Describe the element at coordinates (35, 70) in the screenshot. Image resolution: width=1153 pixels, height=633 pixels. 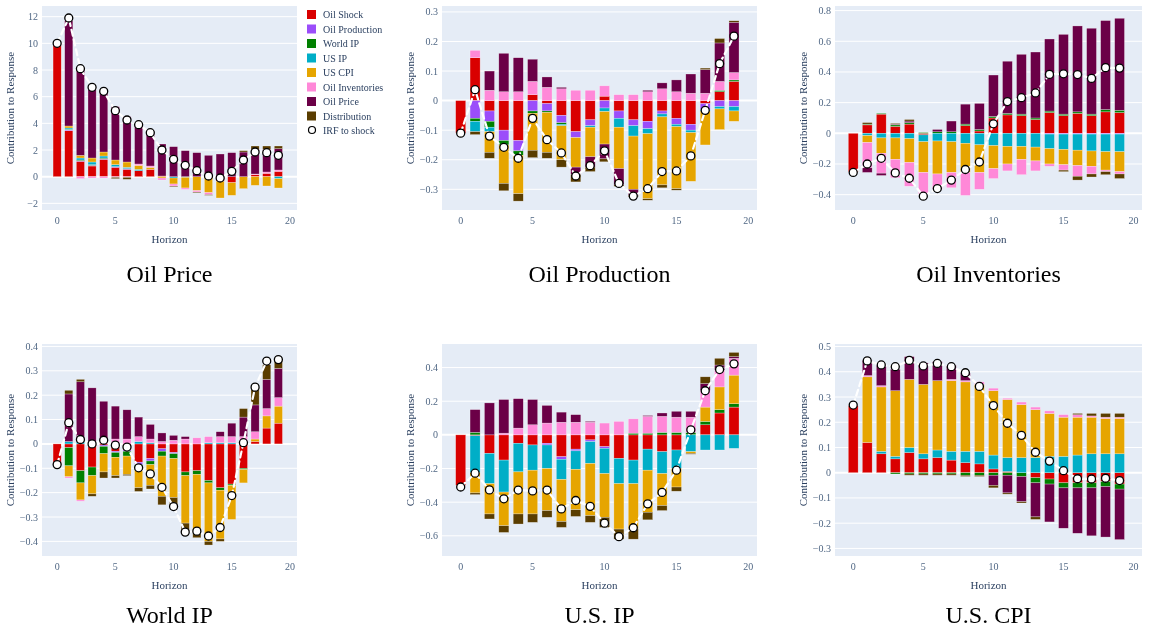
I see `y-tick-label: 8` at that location.